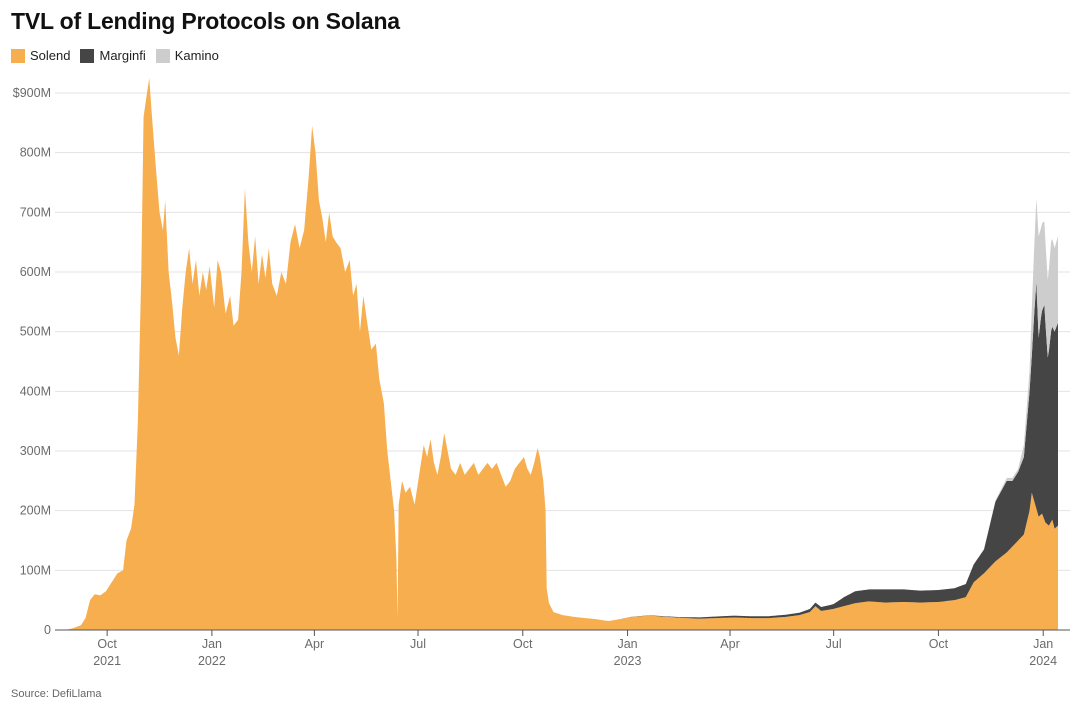  I want to click on y-tick-label: 600M, so click(35, 272).